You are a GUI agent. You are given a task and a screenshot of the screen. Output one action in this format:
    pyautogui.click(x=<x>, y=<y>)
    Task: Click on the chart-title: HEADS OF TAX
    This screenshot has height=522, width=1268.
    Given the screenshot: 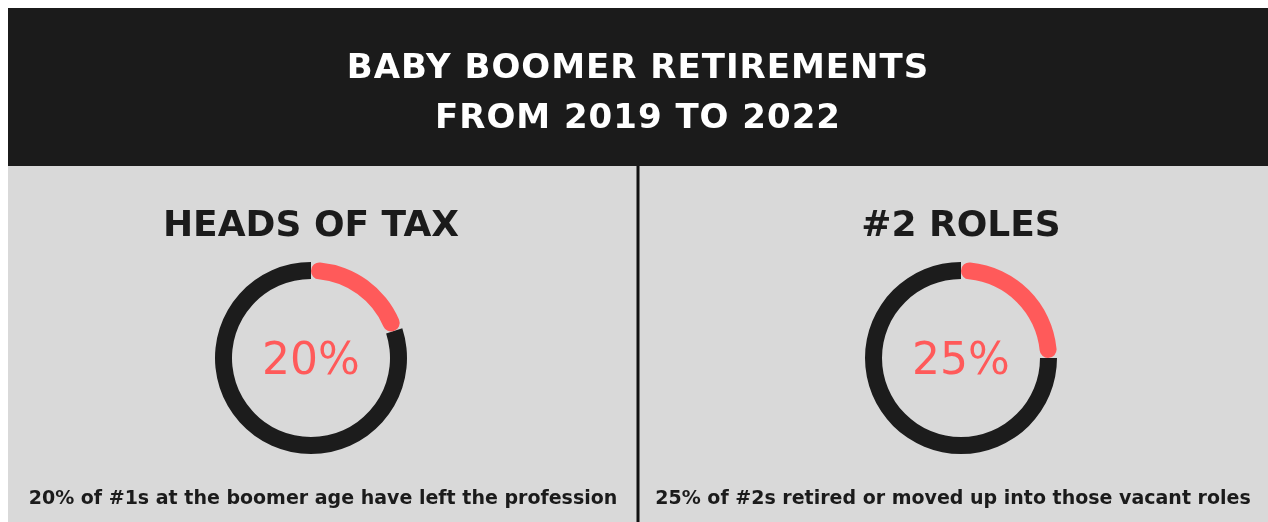 What is the action you would take?
    pyautogui.click(x=311, y=223)
    